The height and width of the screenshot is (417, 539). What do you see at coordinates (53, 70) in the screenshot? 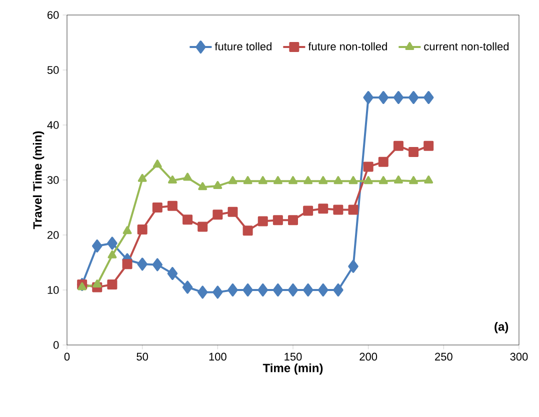
I see `y-tick-label: 50` at bounding box center [53, 70].